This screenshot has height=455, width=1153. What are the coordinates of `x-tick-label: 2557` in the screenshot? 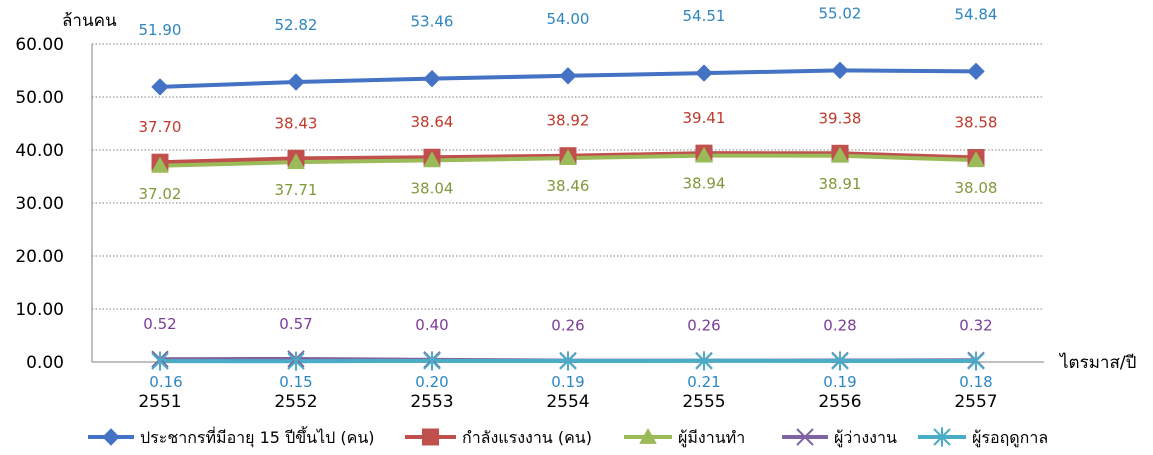 It's located at (975, 402).